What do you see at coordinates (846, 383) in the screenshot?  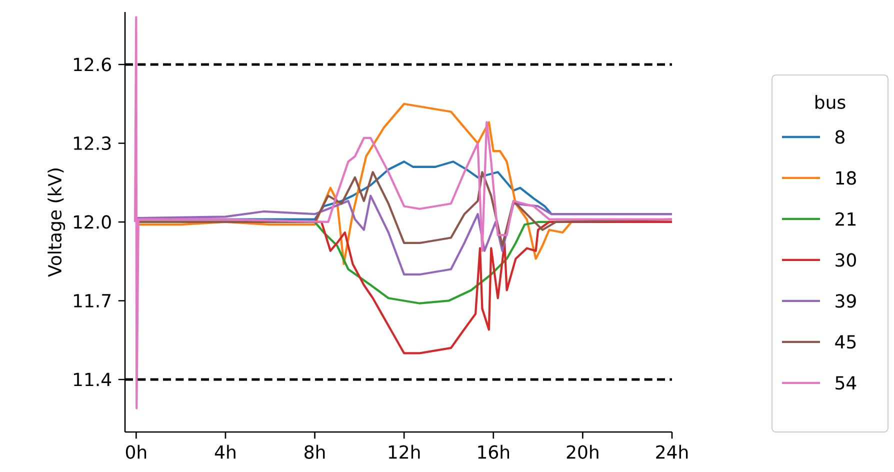 I see `legend-label: 54` at bounding box center [846, 383].